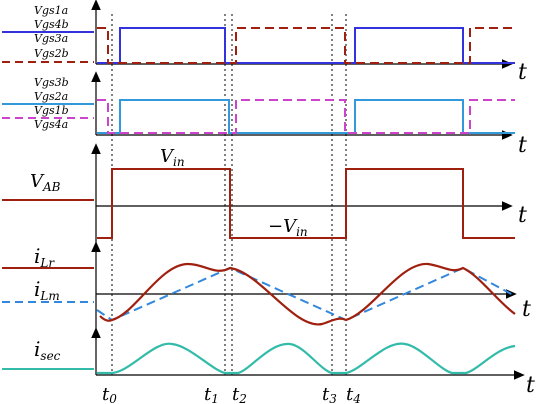 This screenshot has height=404, width=550. What do you see at coordinates (51, 38) in the screenshot?
I see `label-vgs3a: Vgs3a` at bounding box center [51, 38].